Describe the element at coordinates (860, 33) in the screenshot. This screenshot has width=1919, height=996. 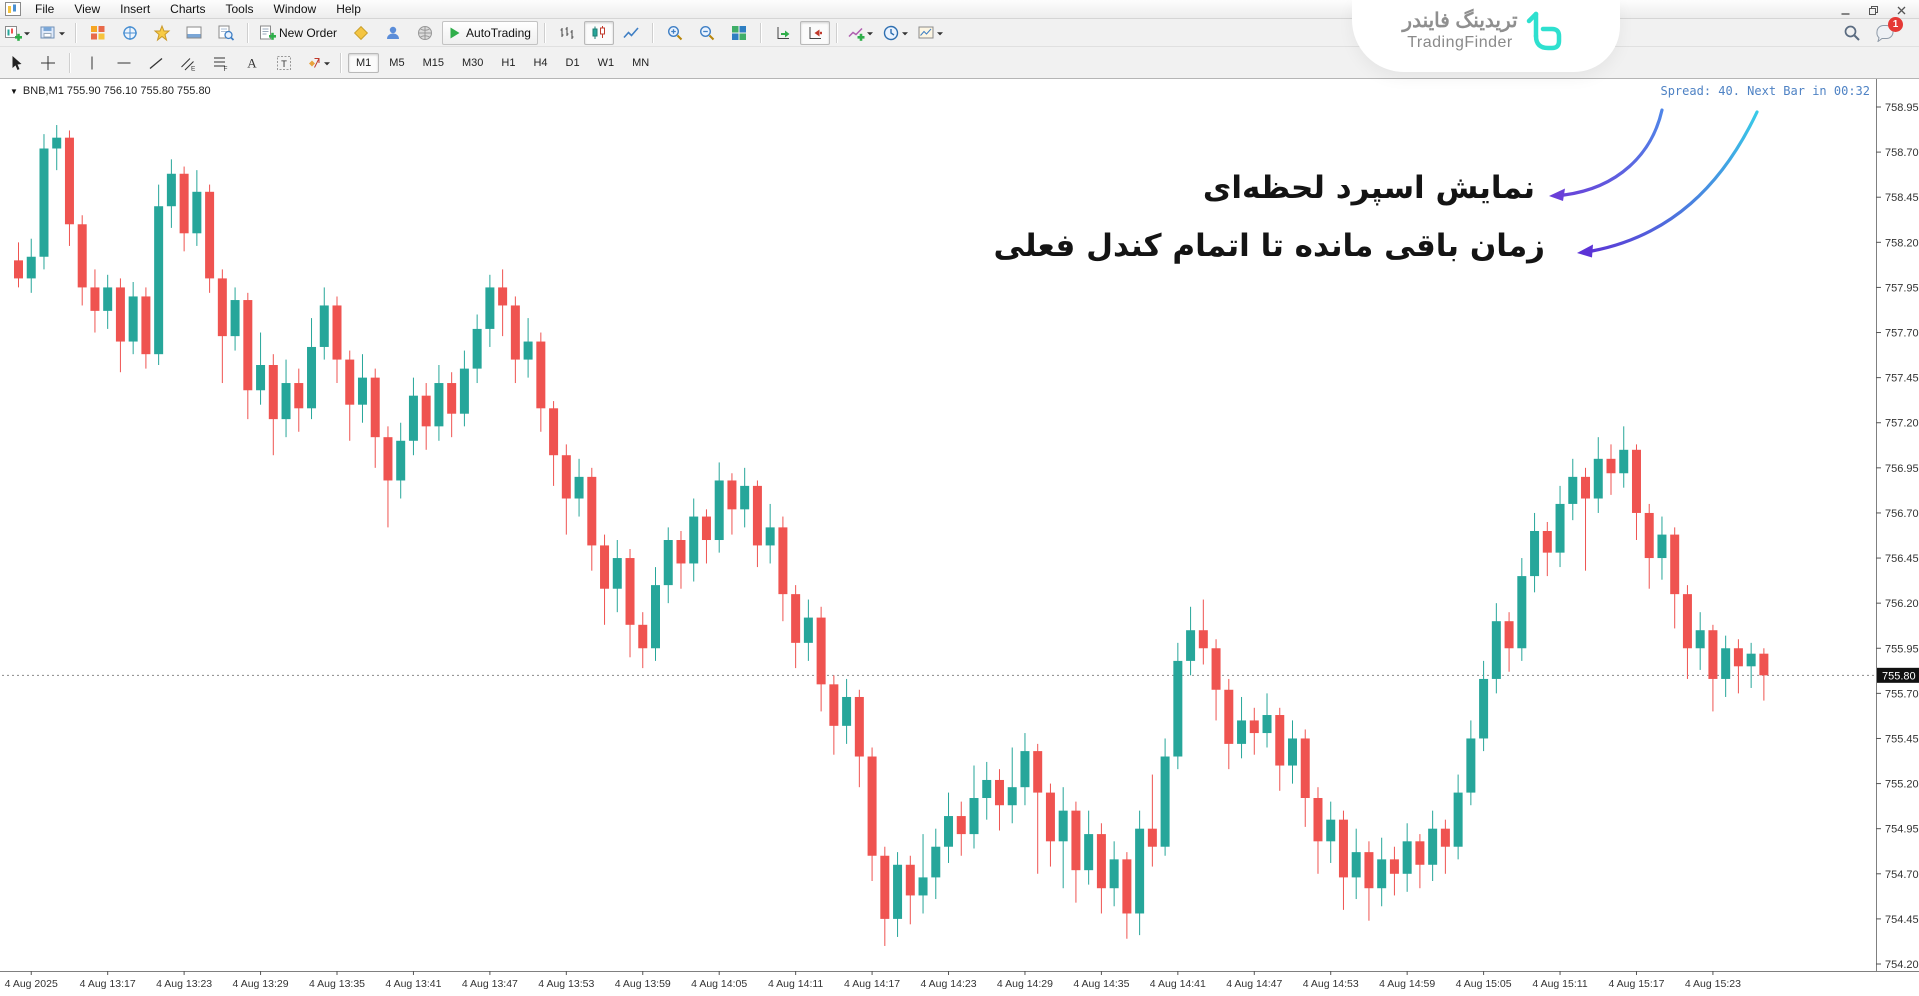
I see `indicators-button` at that location.